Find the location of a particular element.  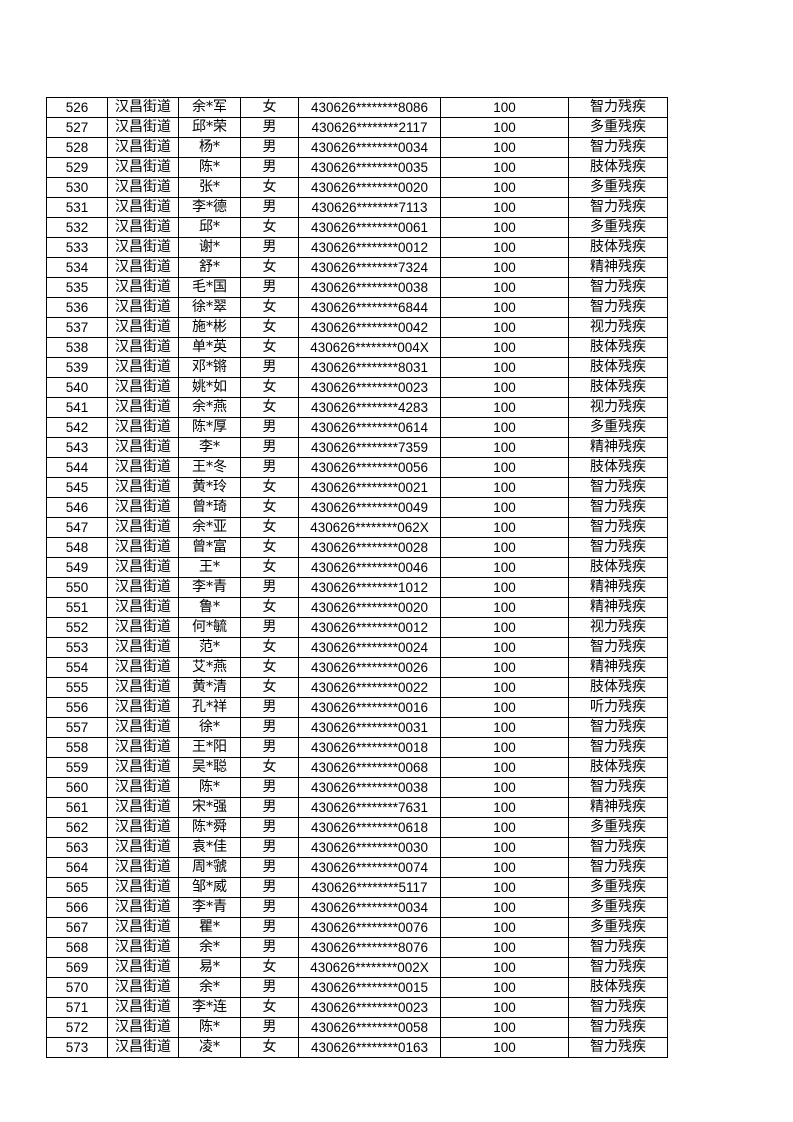

name-cell: 单*英 is located at coordinates (209, 347).